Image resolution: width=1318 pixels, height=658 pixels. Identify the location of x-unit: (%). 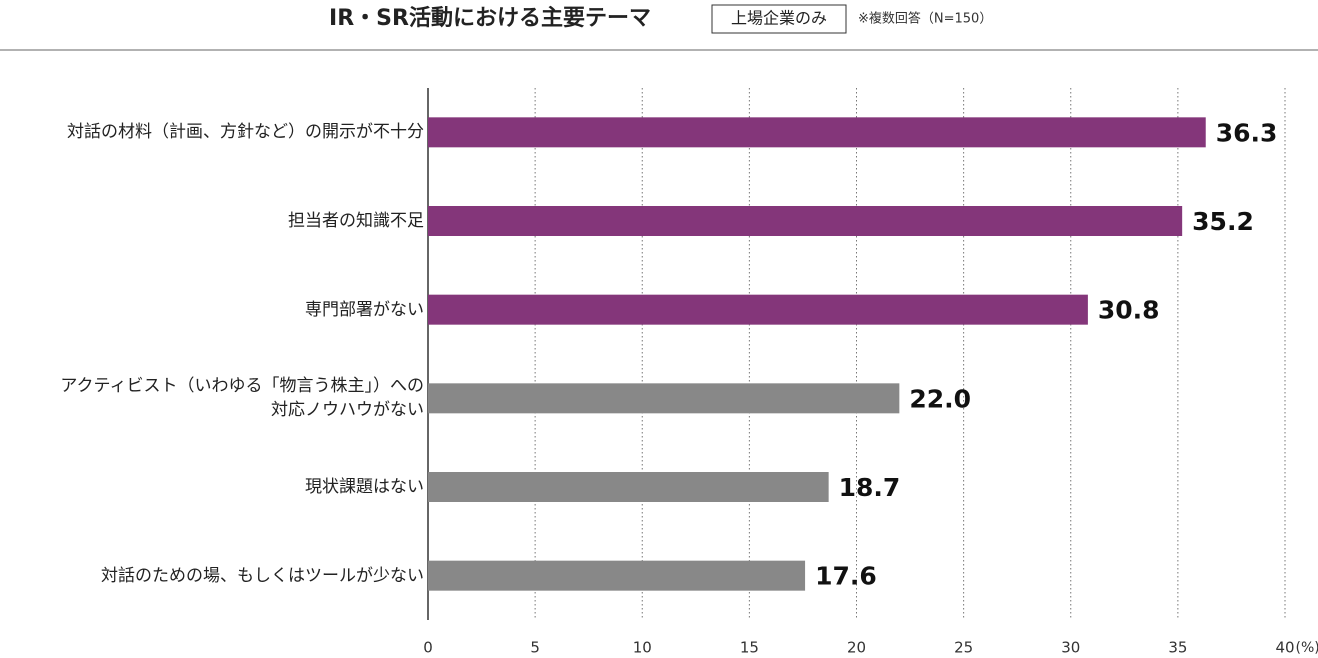
(1307, 648).